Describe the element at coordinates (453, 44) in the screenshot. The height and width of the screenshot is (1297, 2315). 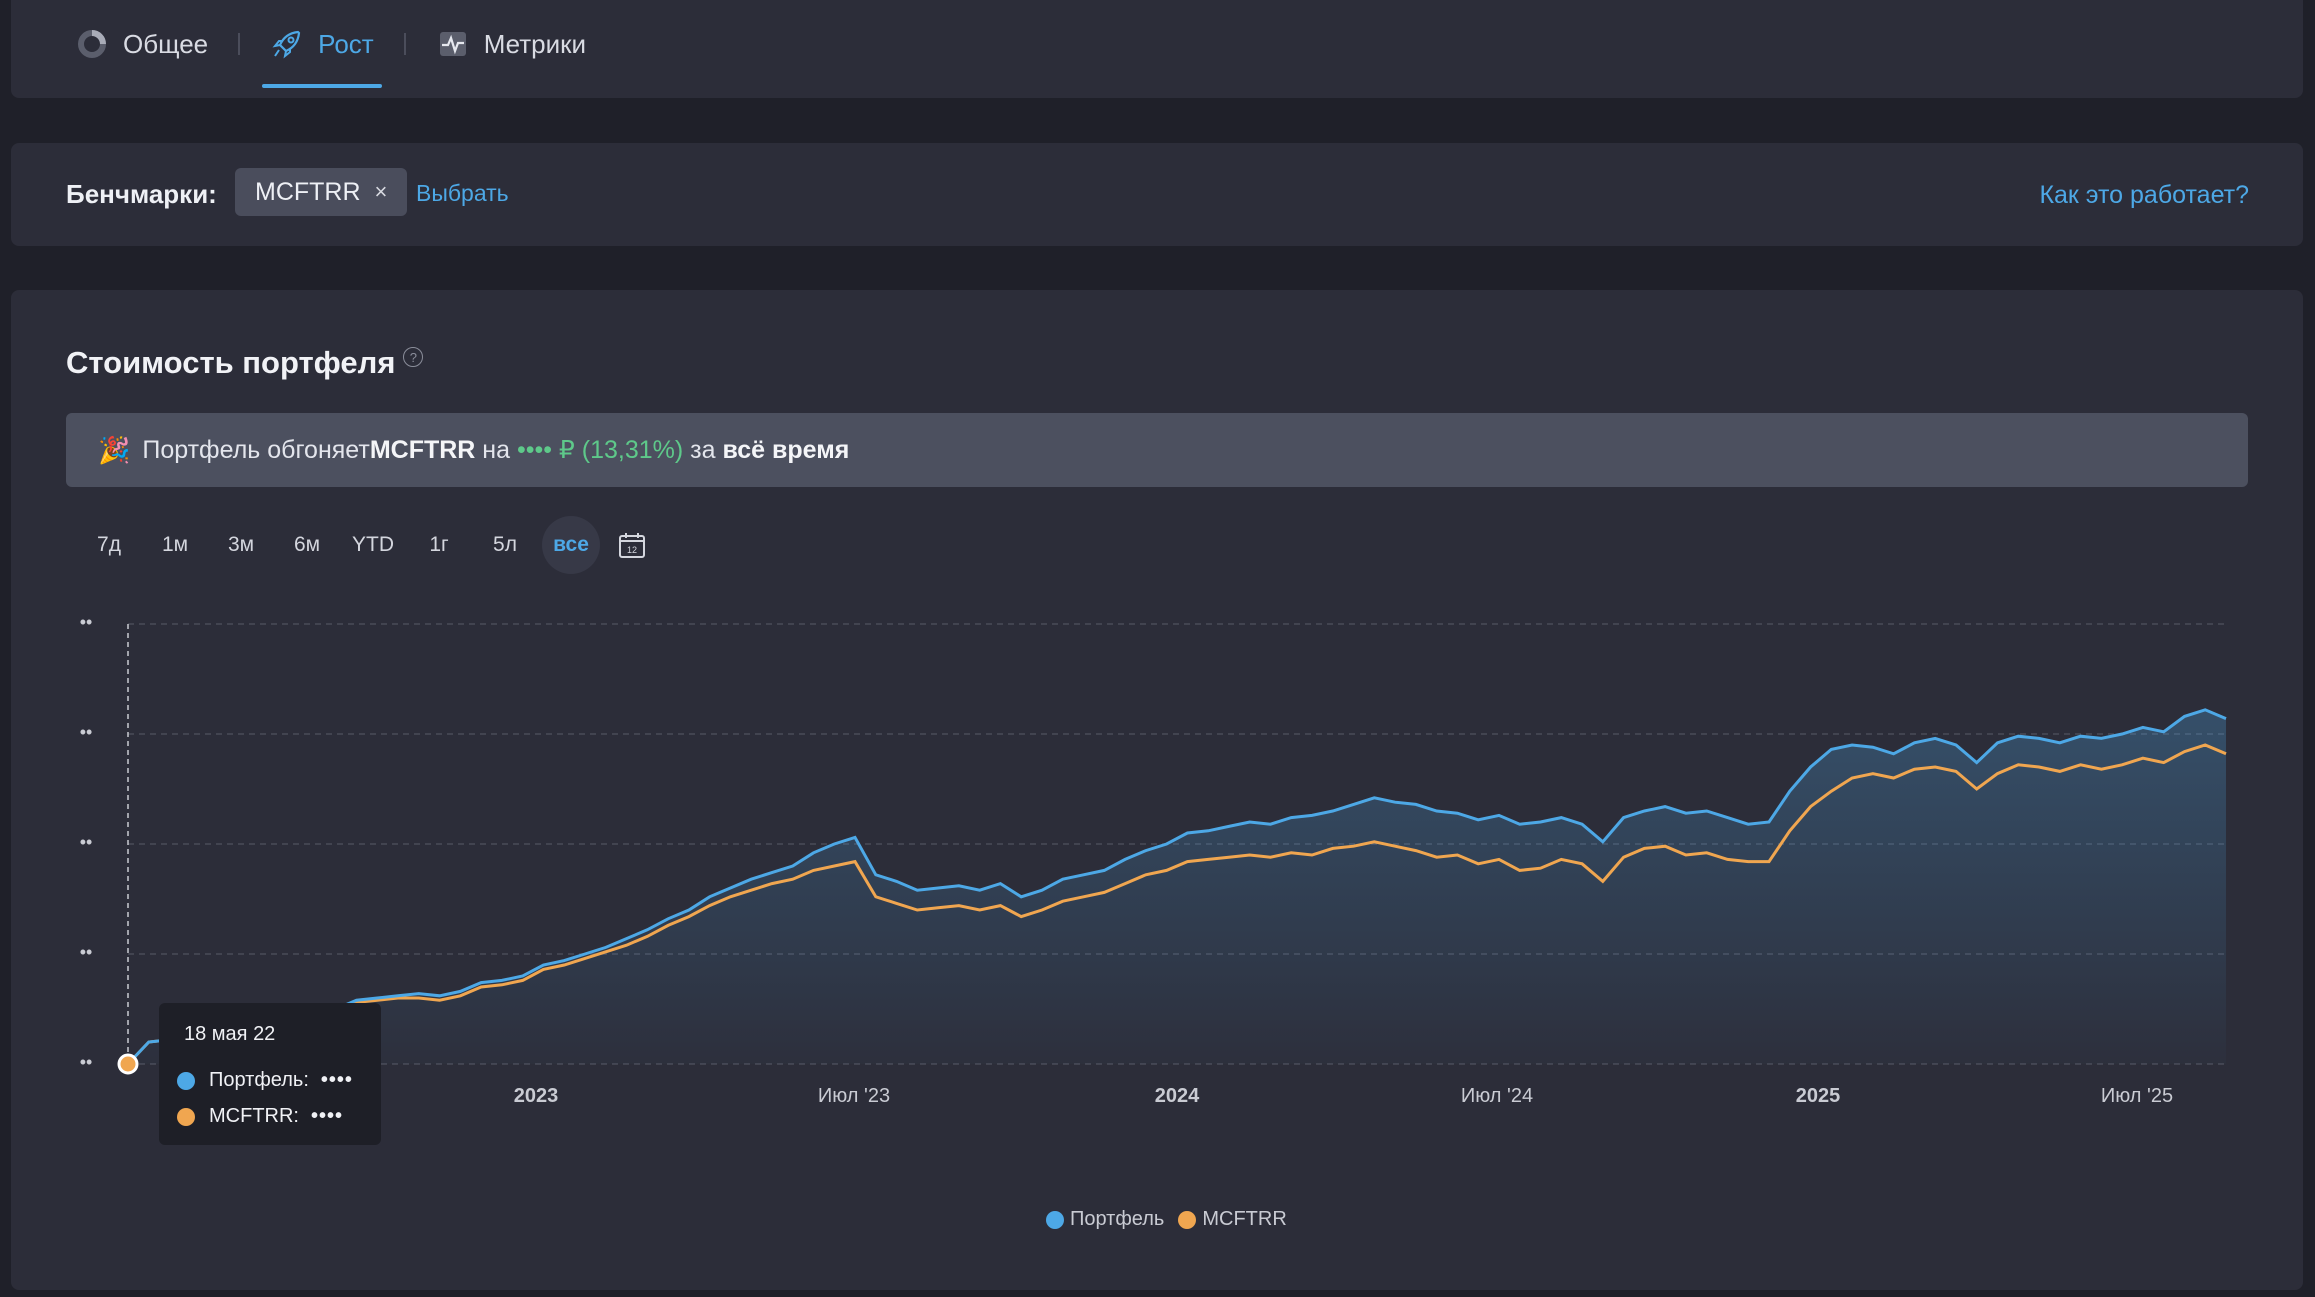
I see `pulse-icon` at that location.